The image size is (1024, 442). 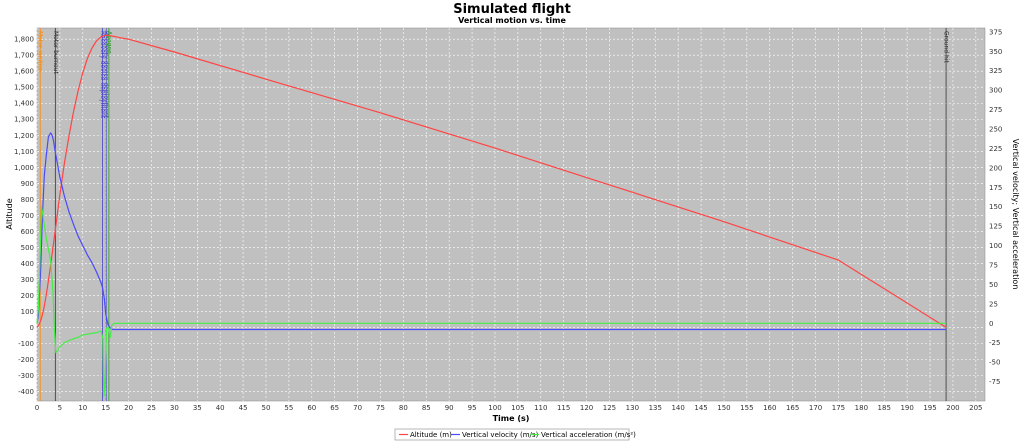 I want to click on y-left-tick-label: 300, so click(x=27, y=280).